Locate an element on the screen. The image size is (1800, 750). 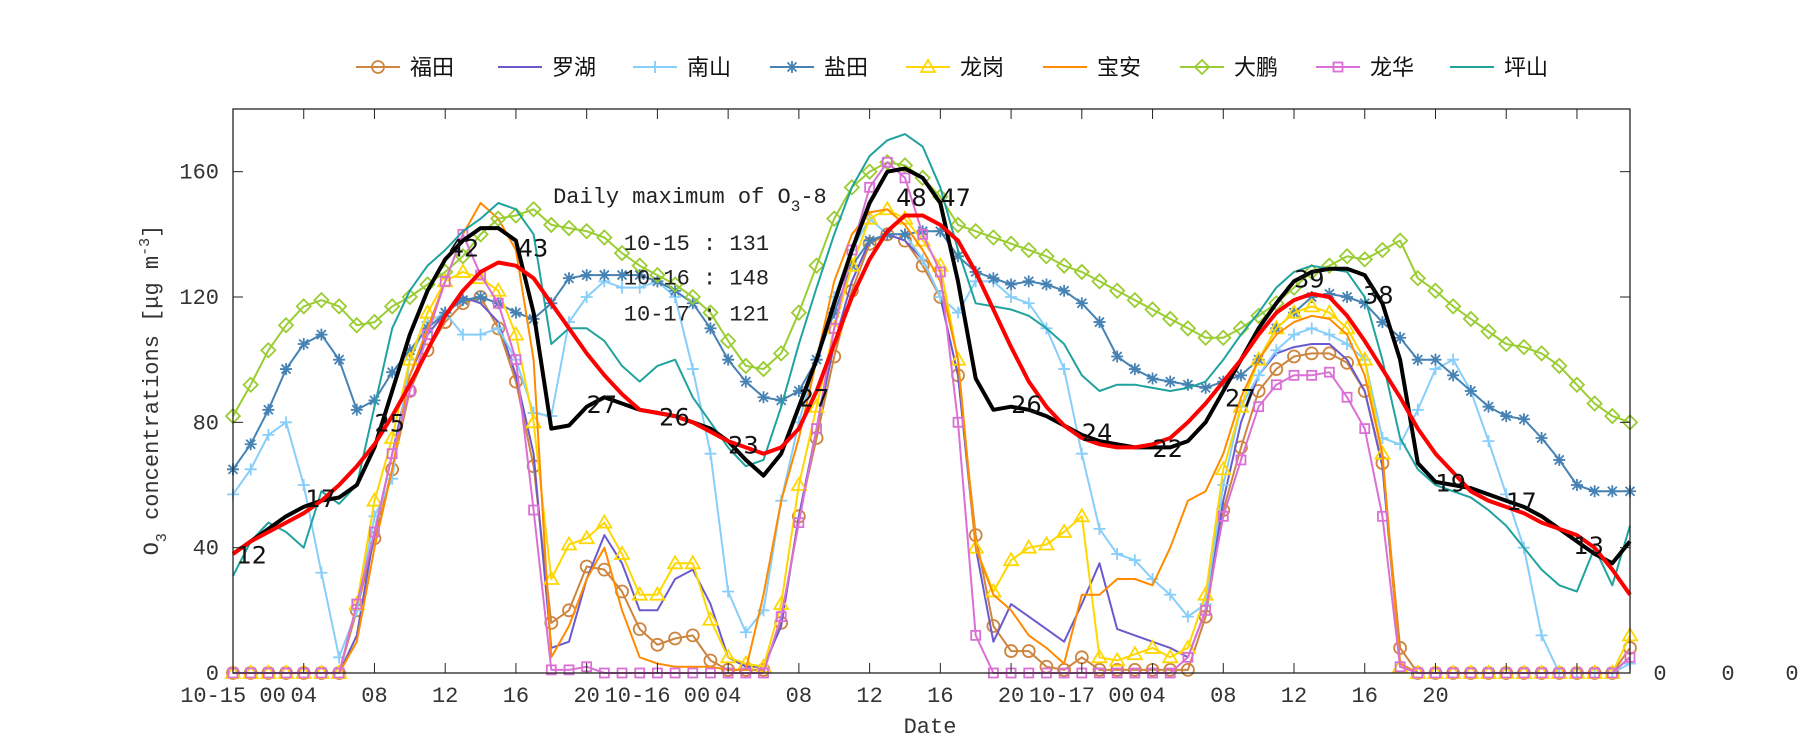
y-tick-label: 160 is located at coordinates (199, 173).